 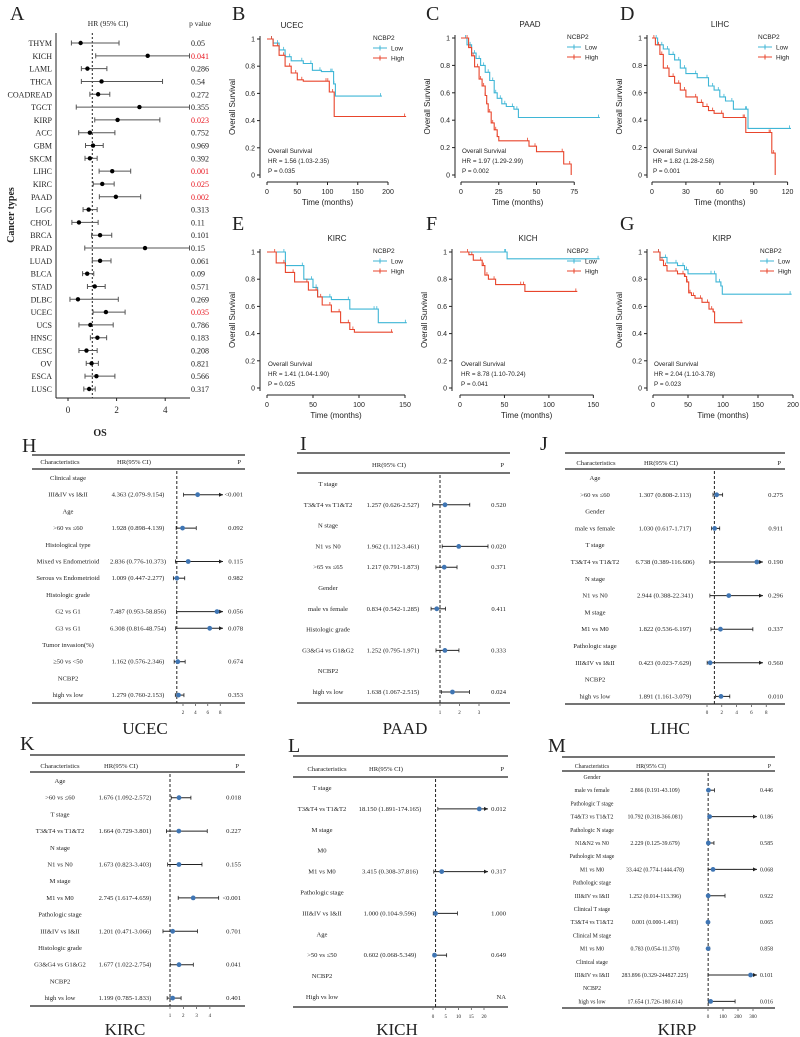 I want to click on hr-ci-text: 1.928 (0.898-4.139), so click(x=138, y=528).